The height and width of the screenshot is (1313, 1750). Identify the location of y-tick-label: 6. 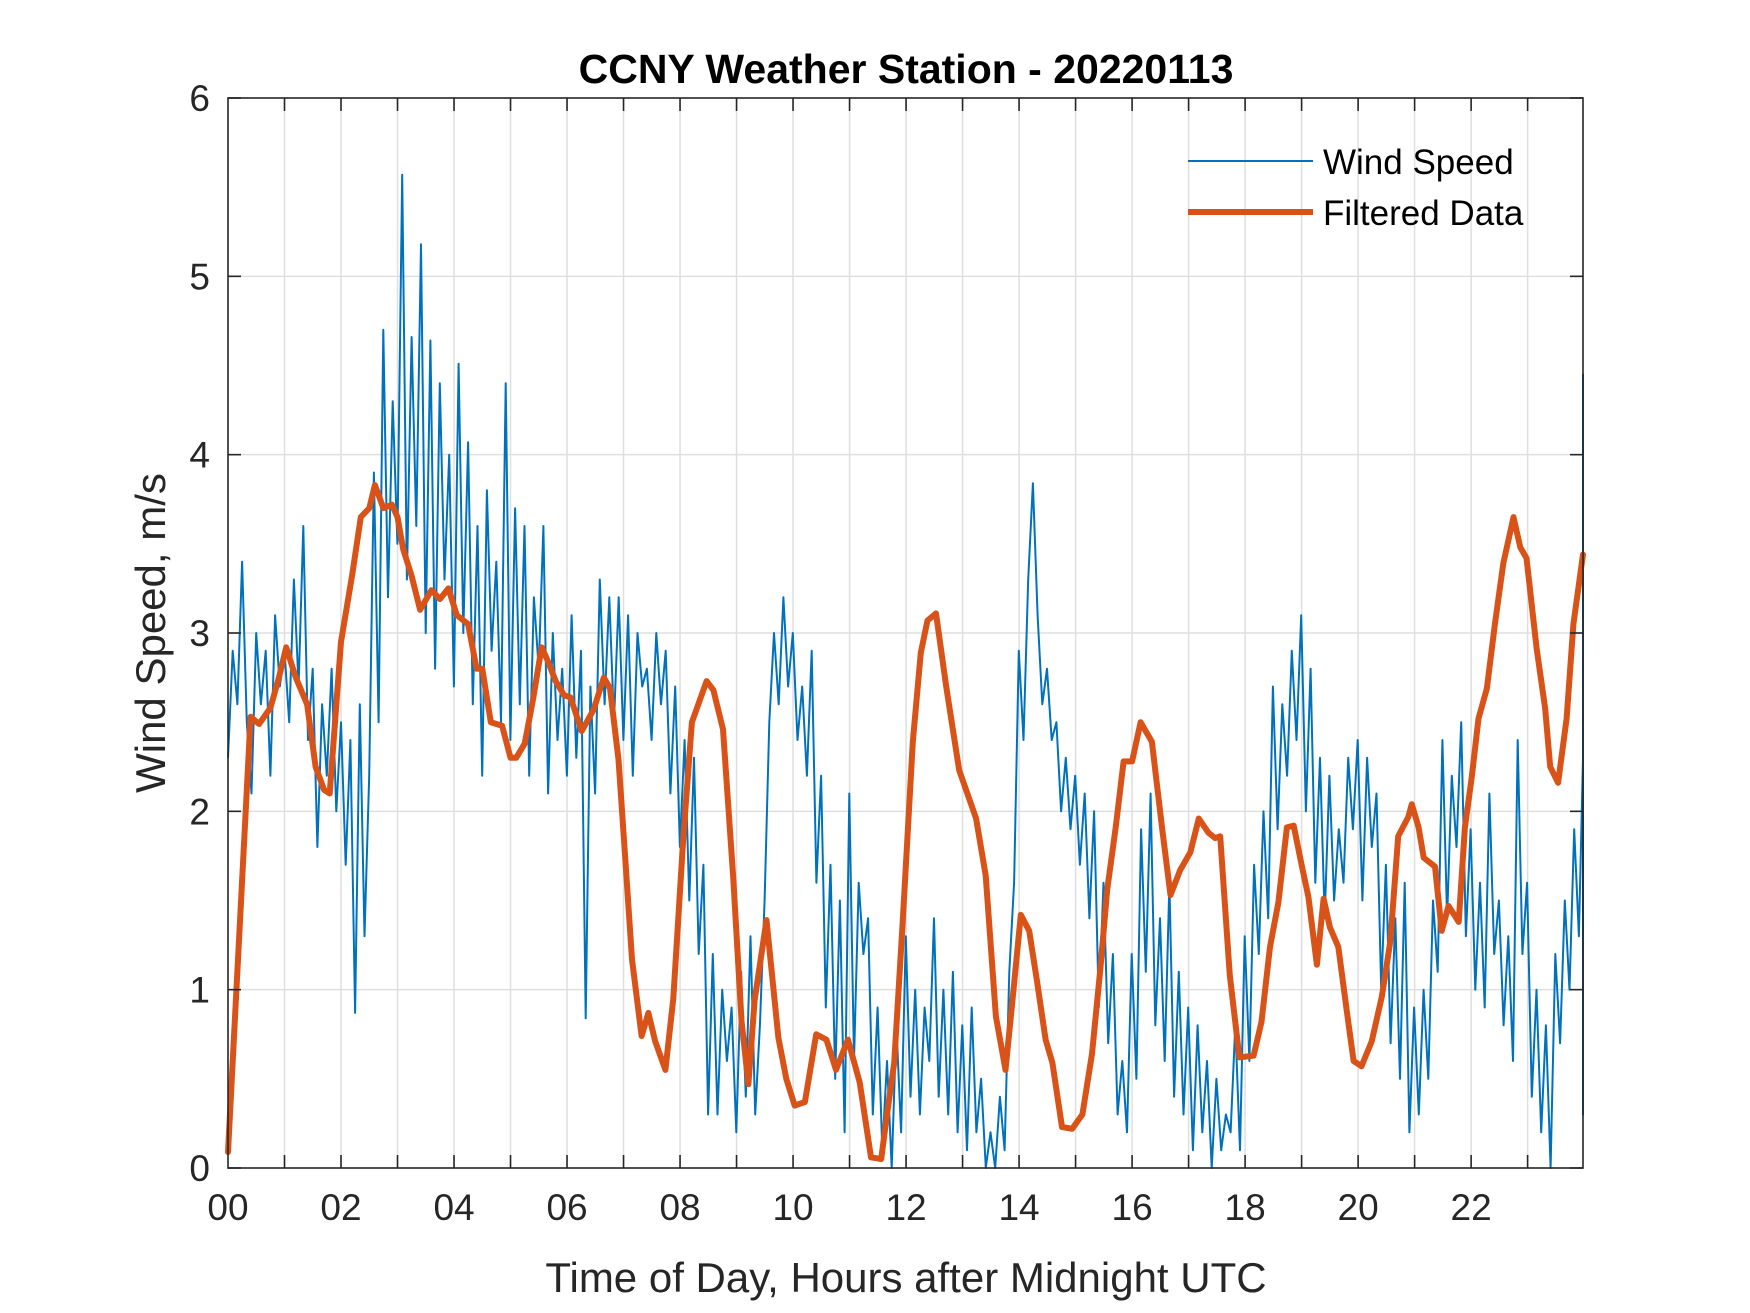
(199, 98).